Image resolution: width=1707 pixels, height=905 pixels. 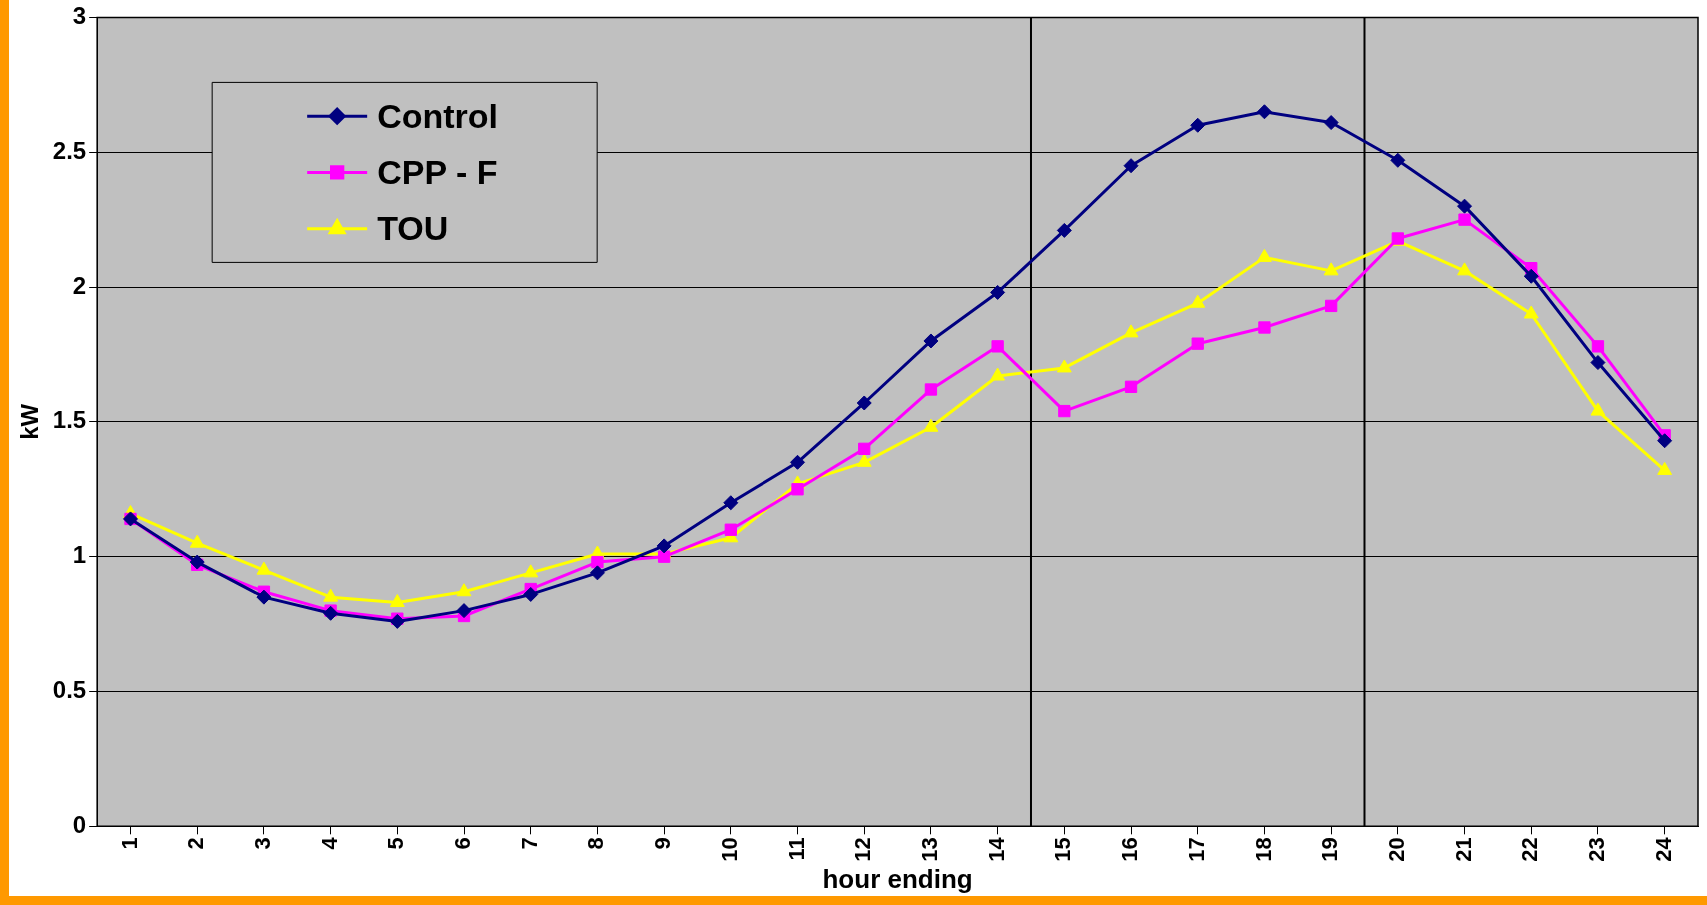 What do you see at coordinates (329, 843) in the screenshot?
I see `x-tick-label: 4` at bounding box center [329, 843].